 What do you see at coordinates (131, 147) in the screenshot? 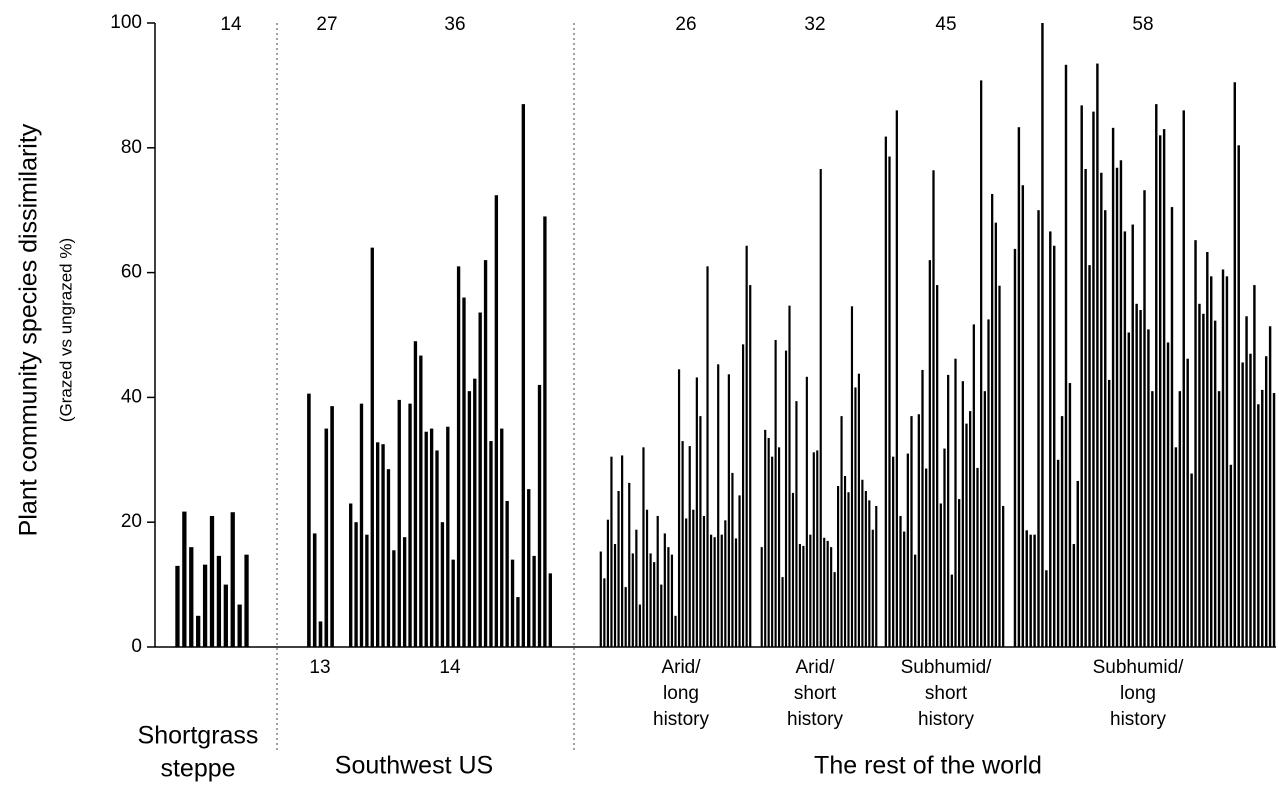
I see `y-tick-label: 80` at bounding box center [131, 147].